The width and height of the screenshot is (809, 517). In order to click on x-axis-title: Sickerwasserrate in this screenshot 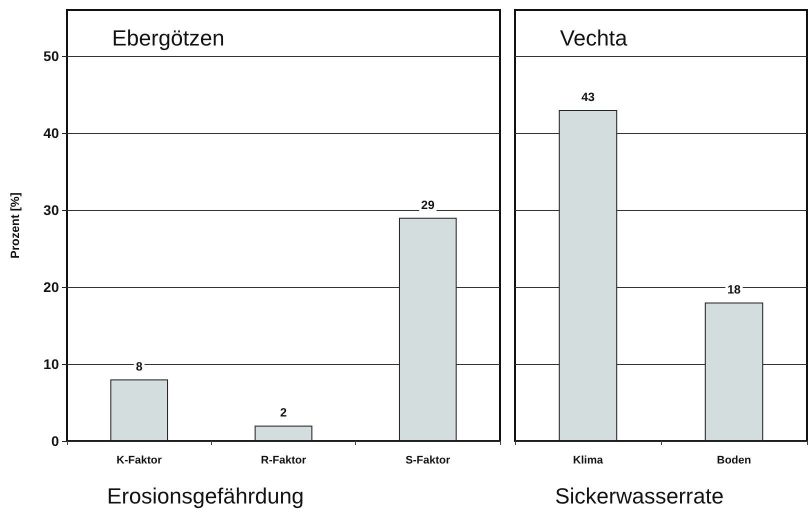, I will do `click(639, 496)`.